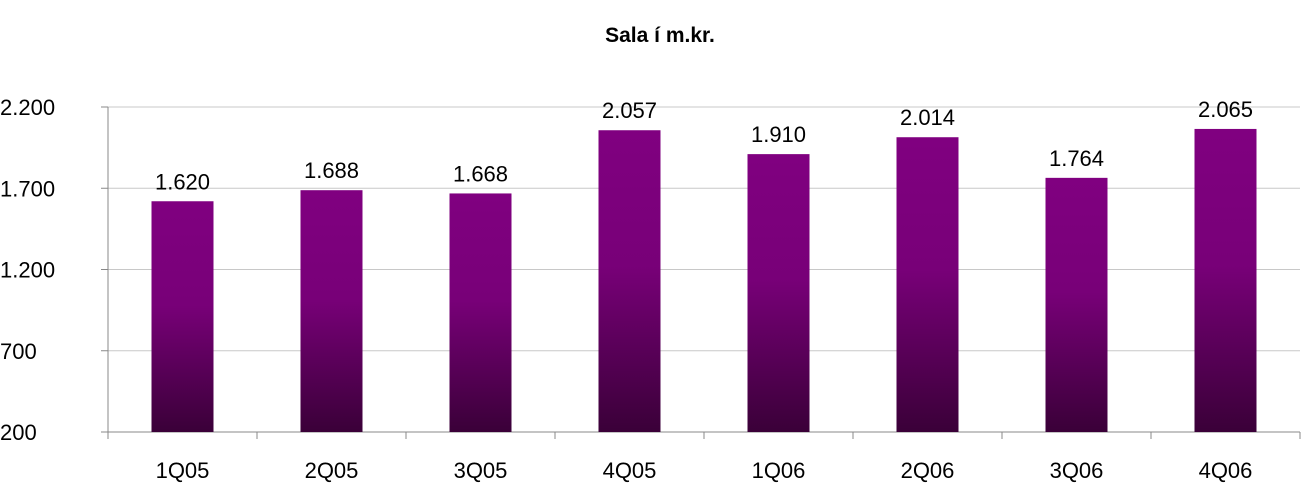 The image size is (1304, 489). I want to click on data-label: 1.668, so click(480, 173).